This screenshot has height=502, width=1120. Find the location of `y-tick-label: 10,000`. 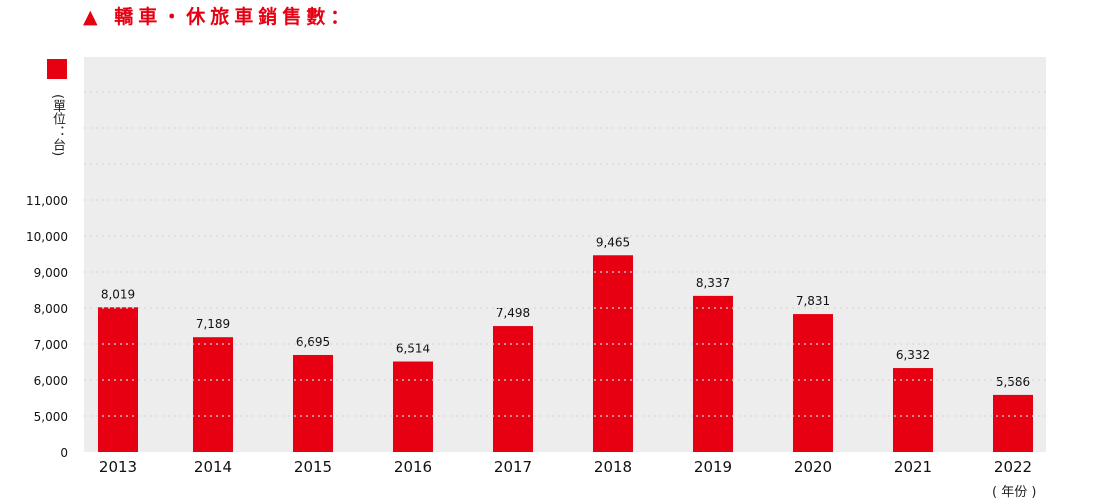

y-tick-label: 10,000 is located at coordinates (47, 237).